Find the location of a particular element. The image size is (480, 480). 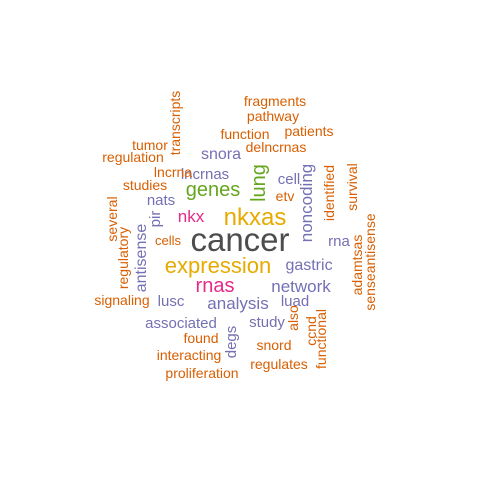

word-signaling: signaling is located at coordinates (121, 300).